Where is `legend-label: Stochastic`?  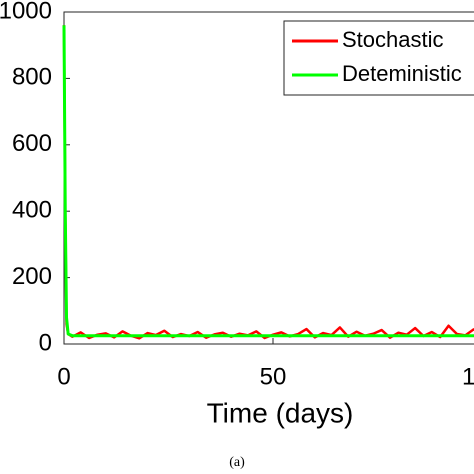
legend-label: Stochastic is located at coordinates (393, 39).